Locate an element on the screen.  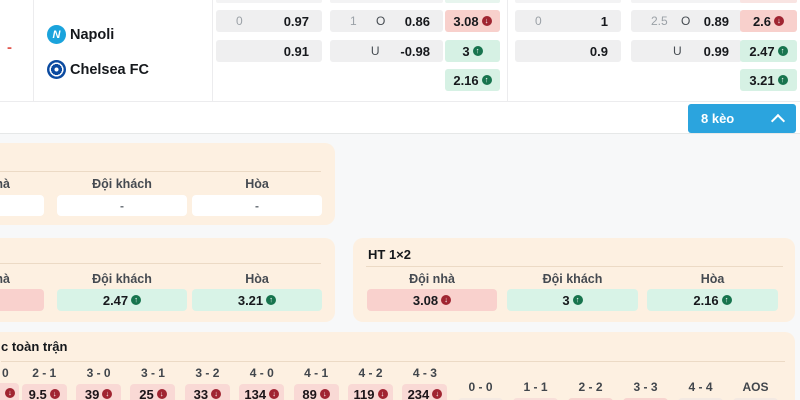
column-header-home: Đội nhà is located at coordinates (5, 279).